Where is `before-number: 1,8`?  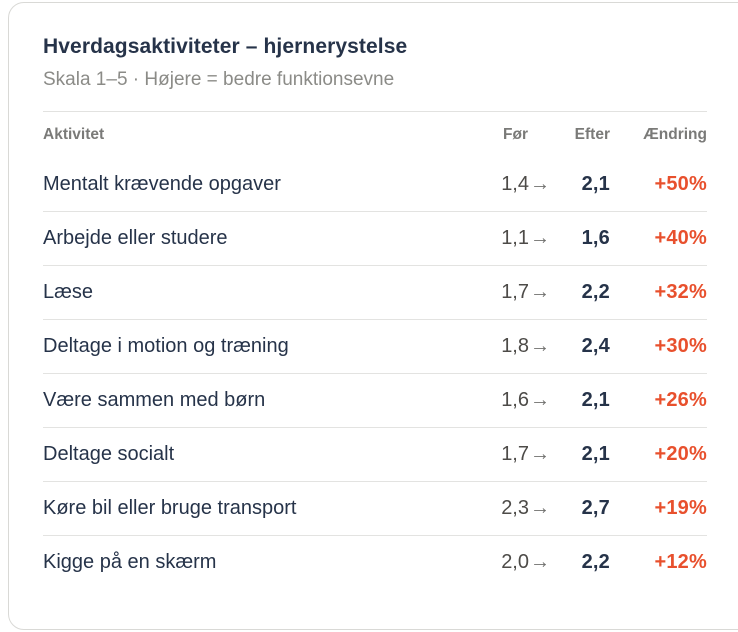
before-number: 1,8 is located at coordinates (515, 346).